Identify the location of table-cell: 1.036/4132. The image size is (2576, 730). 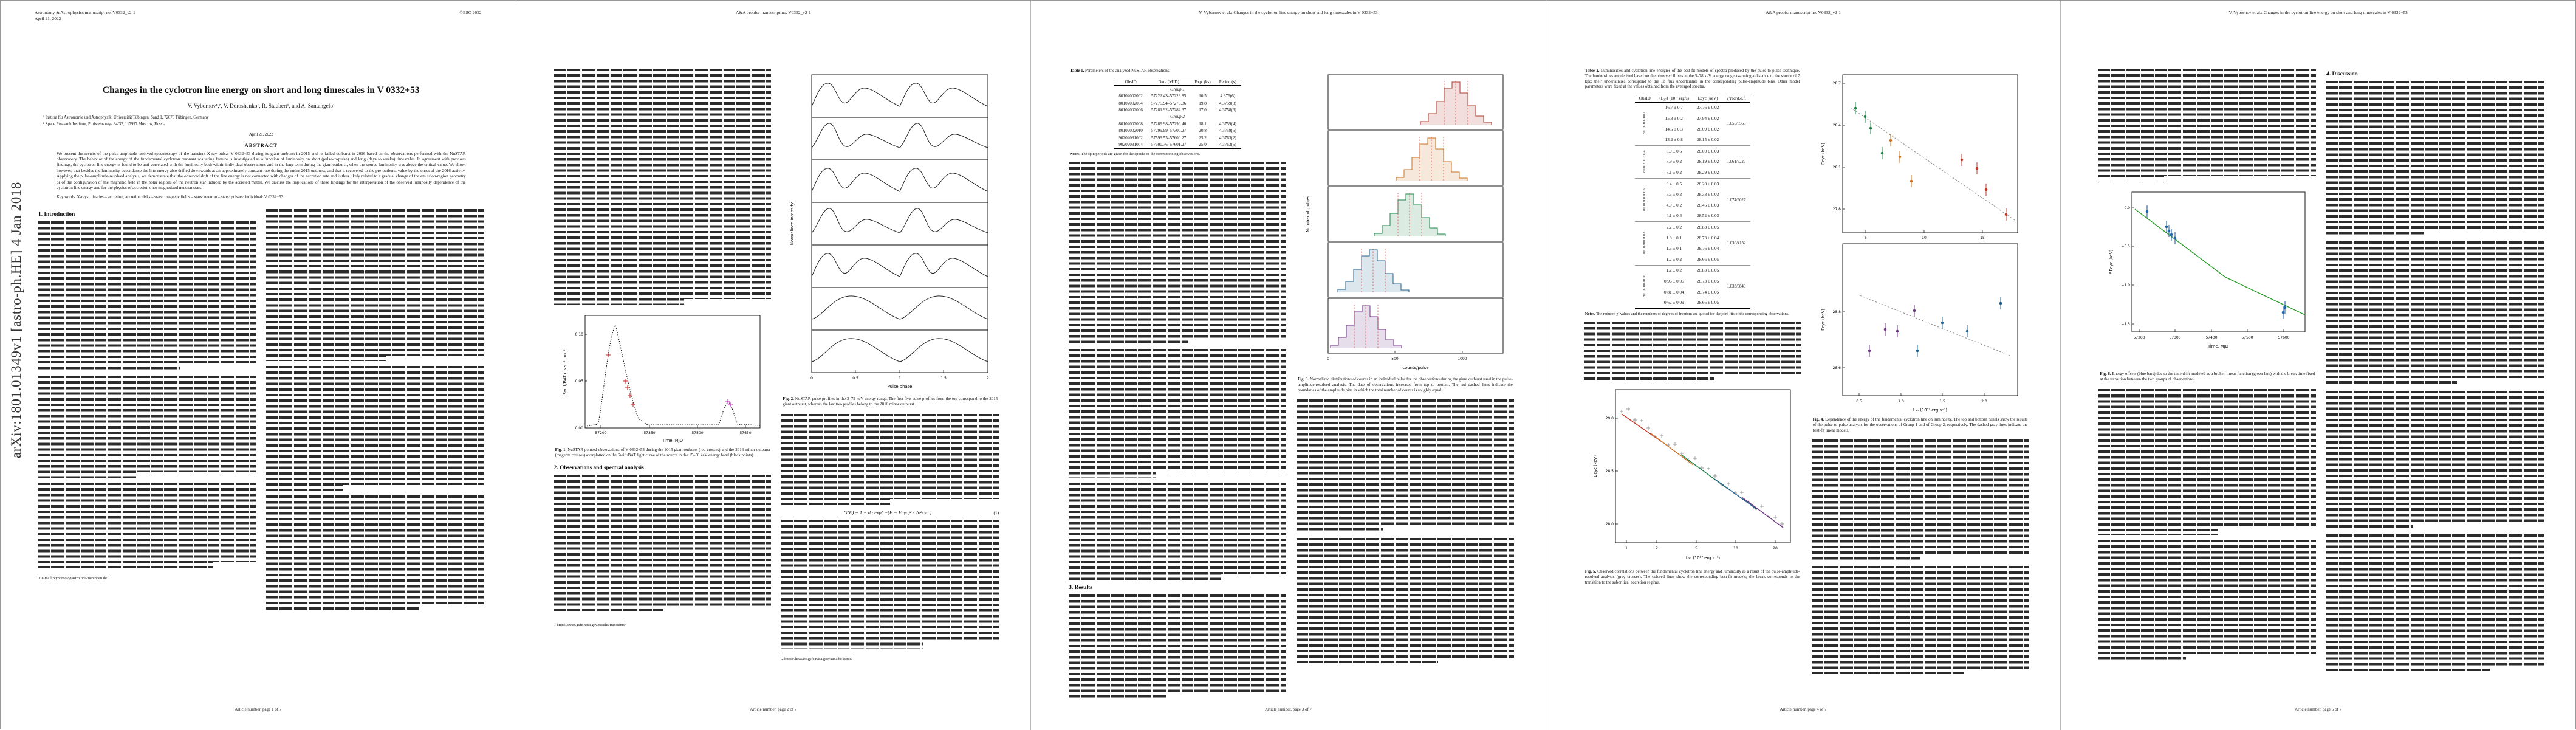
(1736, 243).